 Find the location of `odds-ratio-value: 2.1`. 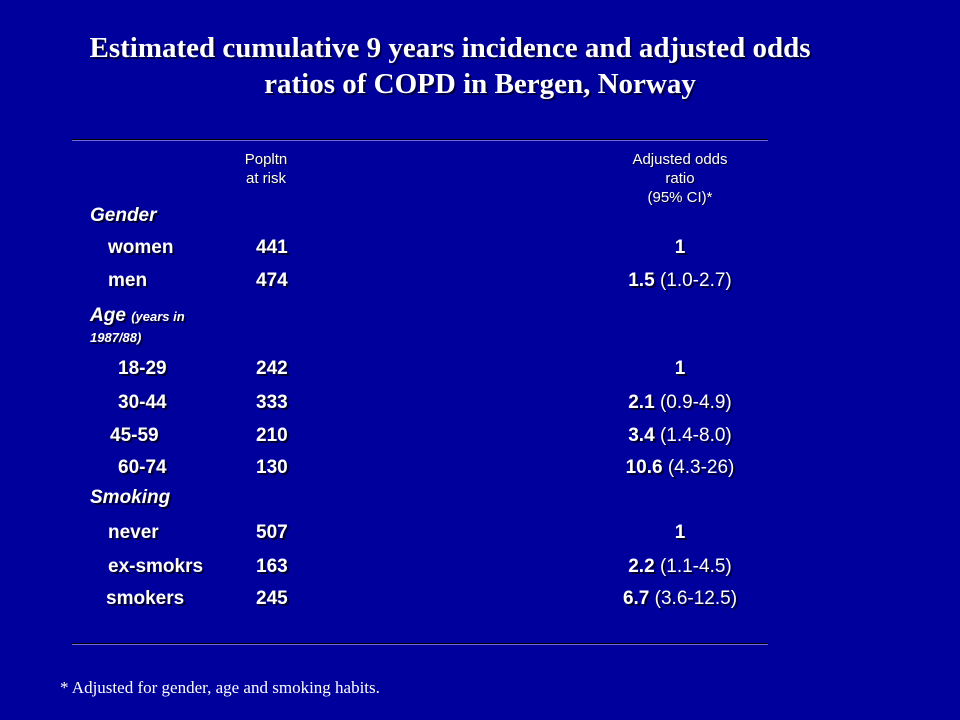

odds-ratio-value: 2.1 is located at coordinates (641, 402).